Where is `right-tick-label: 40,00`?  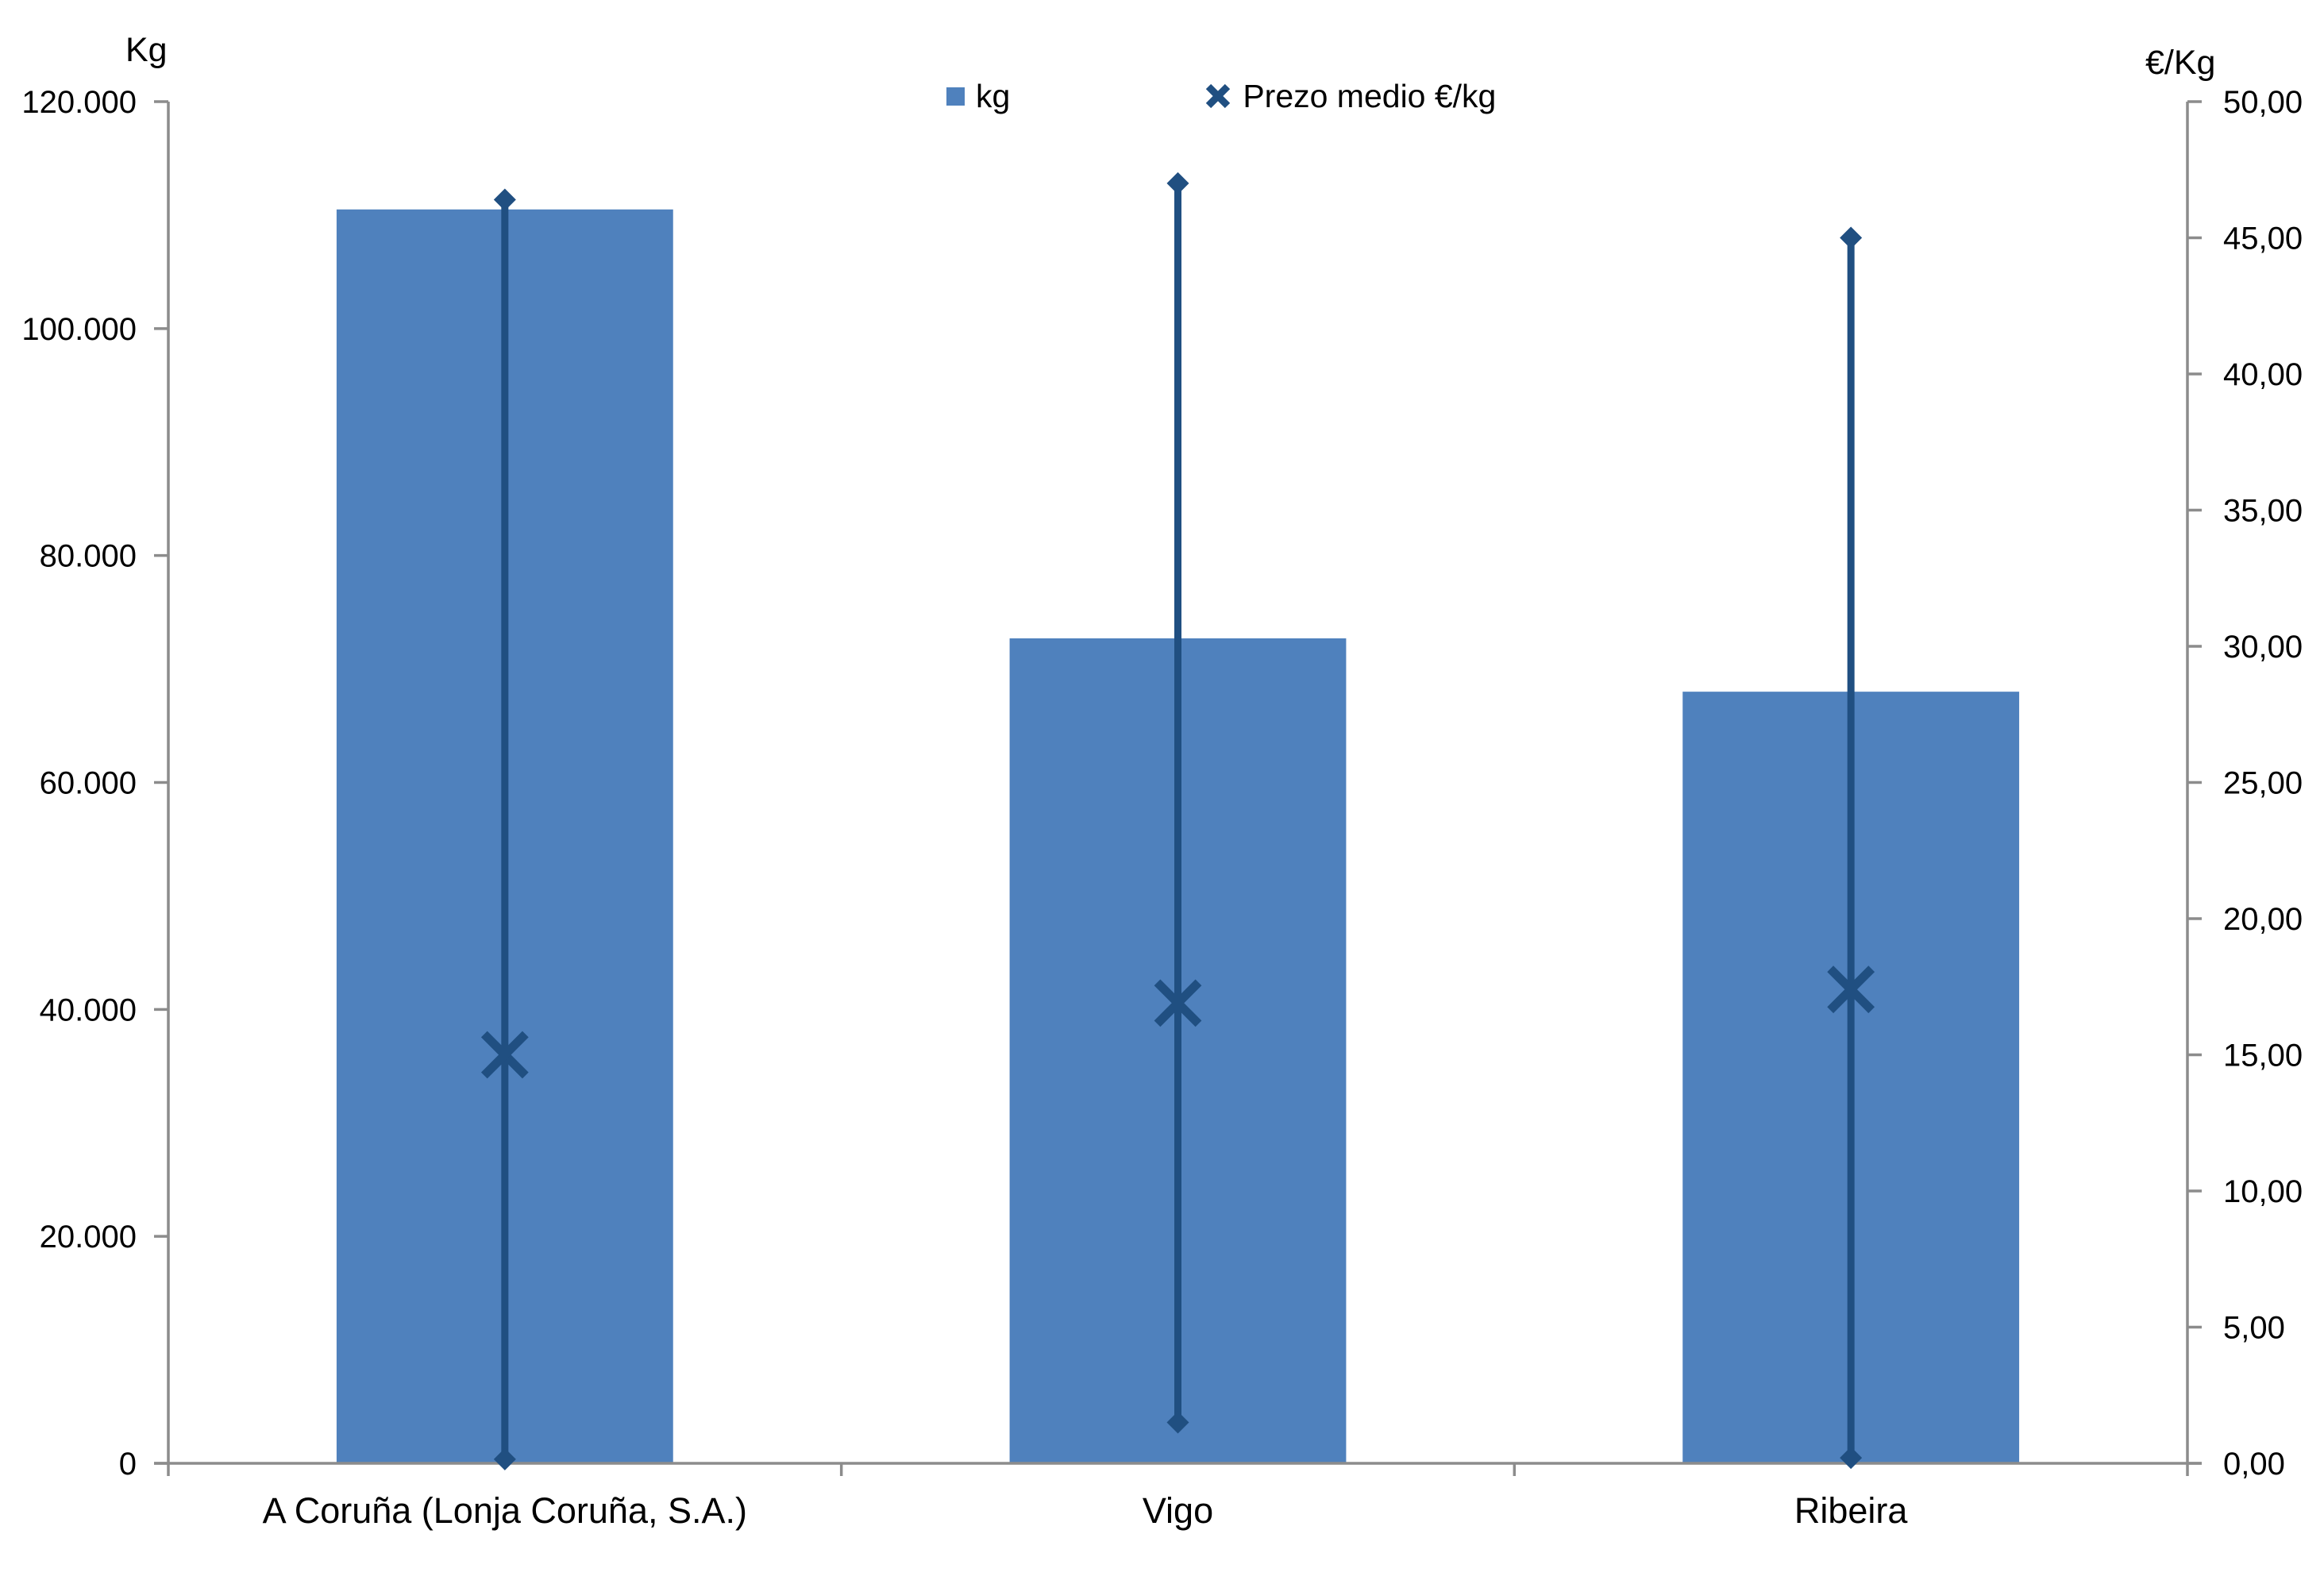 right-tick-label: 40,00 is located at coordinates (2263, 374).